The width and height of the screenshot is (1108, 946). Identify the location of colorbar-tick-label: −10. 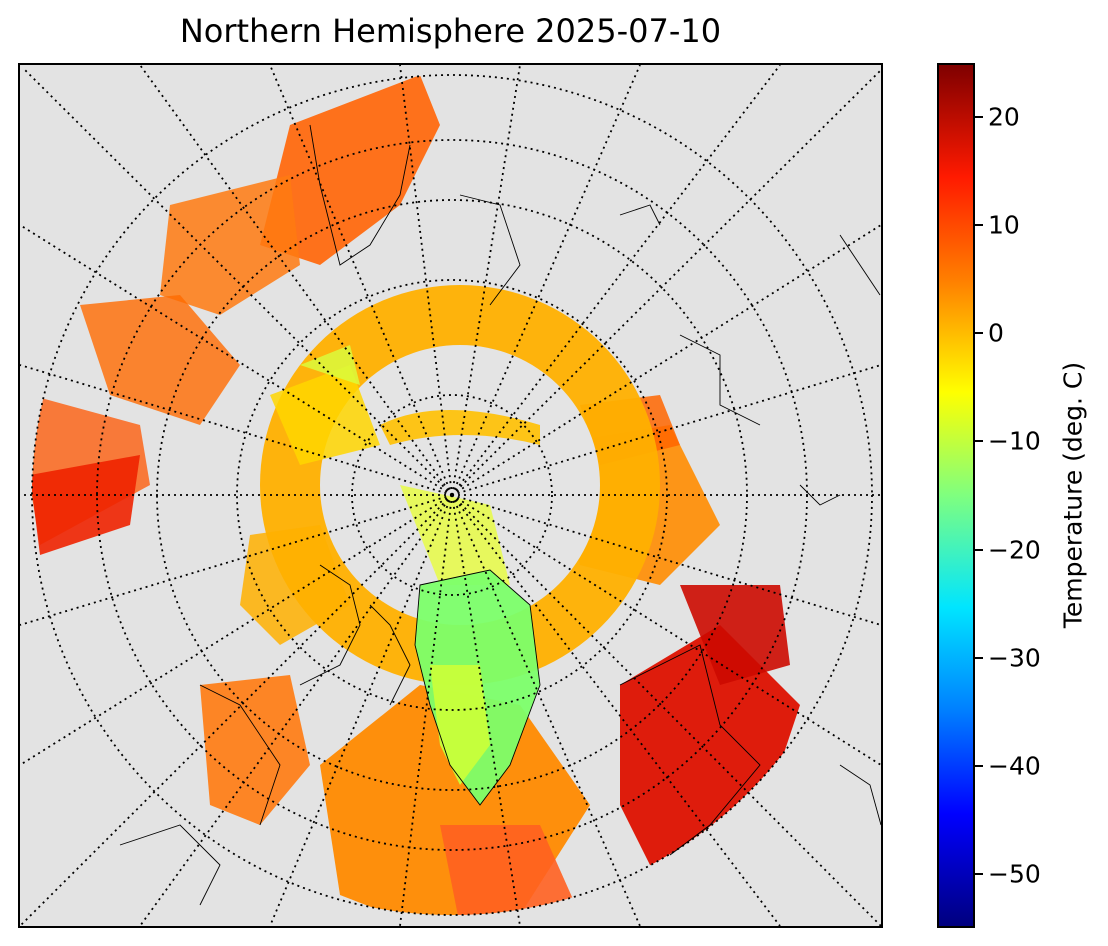
(1014, 441).